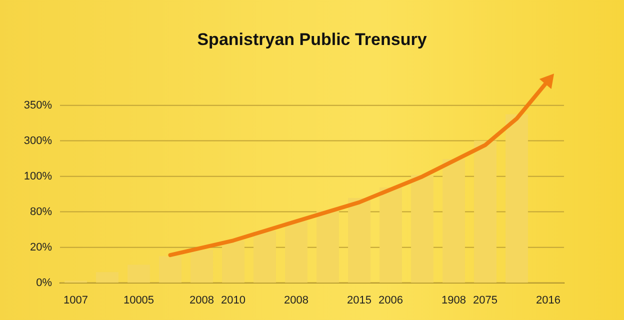  I want to click on x-tick-label: 2075, so click(485, 300).